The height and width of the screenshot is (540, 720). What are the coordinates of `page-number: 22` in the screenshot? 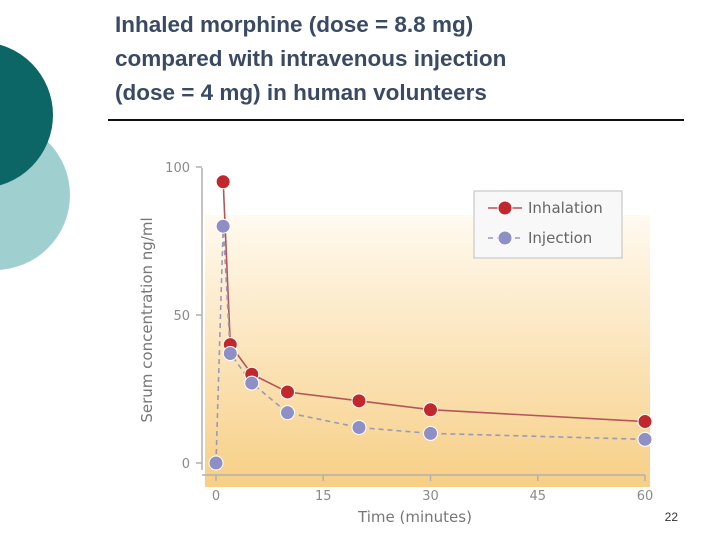 It's located at (671, 517).